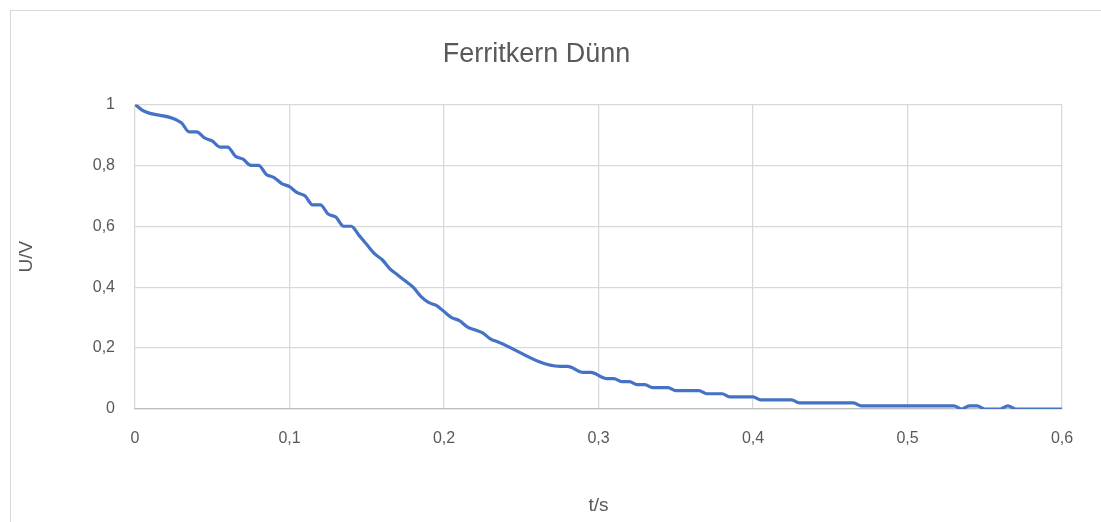 The image size is (1101, 522). I want to click on x-tick-label: 0,4, so click(753, 438).